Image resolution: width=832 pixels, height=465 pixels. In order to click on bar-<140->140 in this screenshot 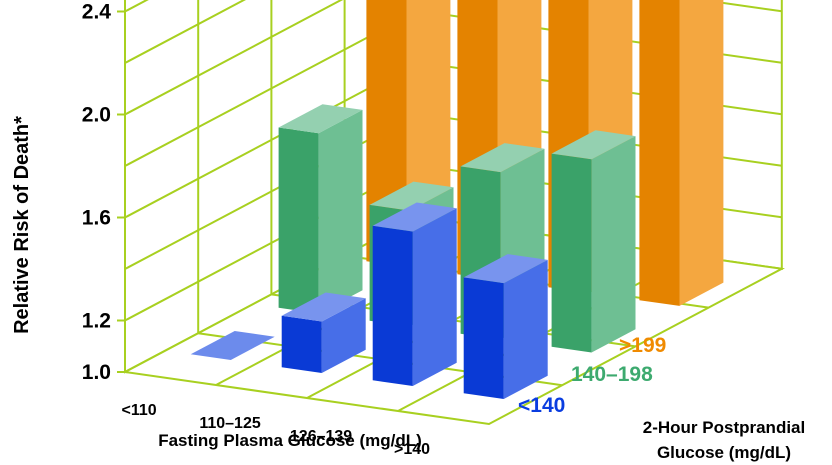, I will do `click(505, 326)`.